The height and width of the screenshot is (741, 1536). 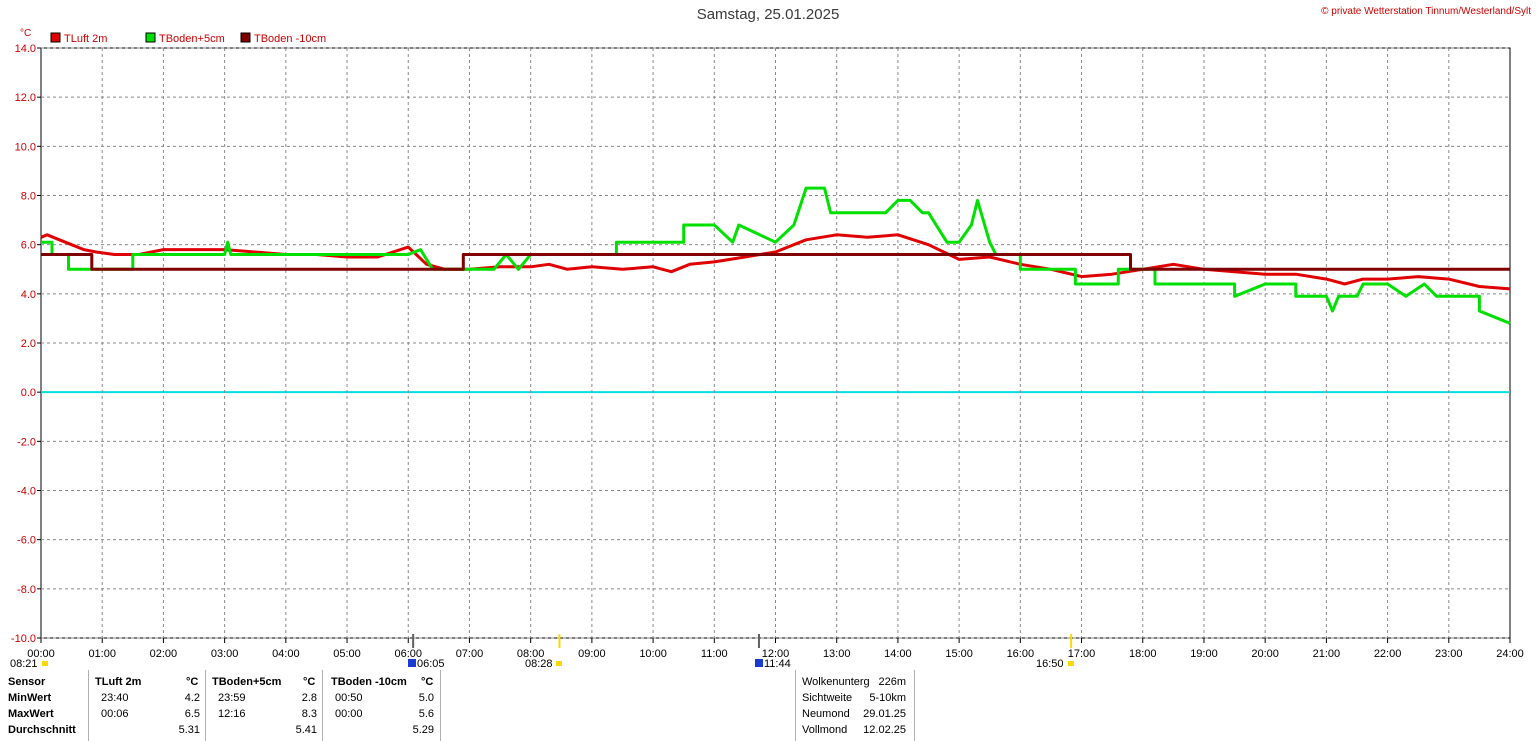 What do you see at coordinates (1327, 654) in the screenshot?
I see `x-tick-label: 21:00` at bounding box center [1327, 654].